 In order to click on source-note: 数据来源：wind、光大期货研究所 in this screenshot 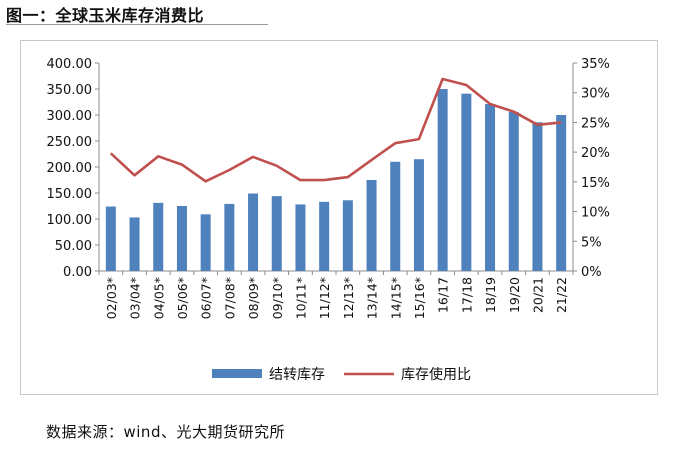, I will do `click(165, 432)`.